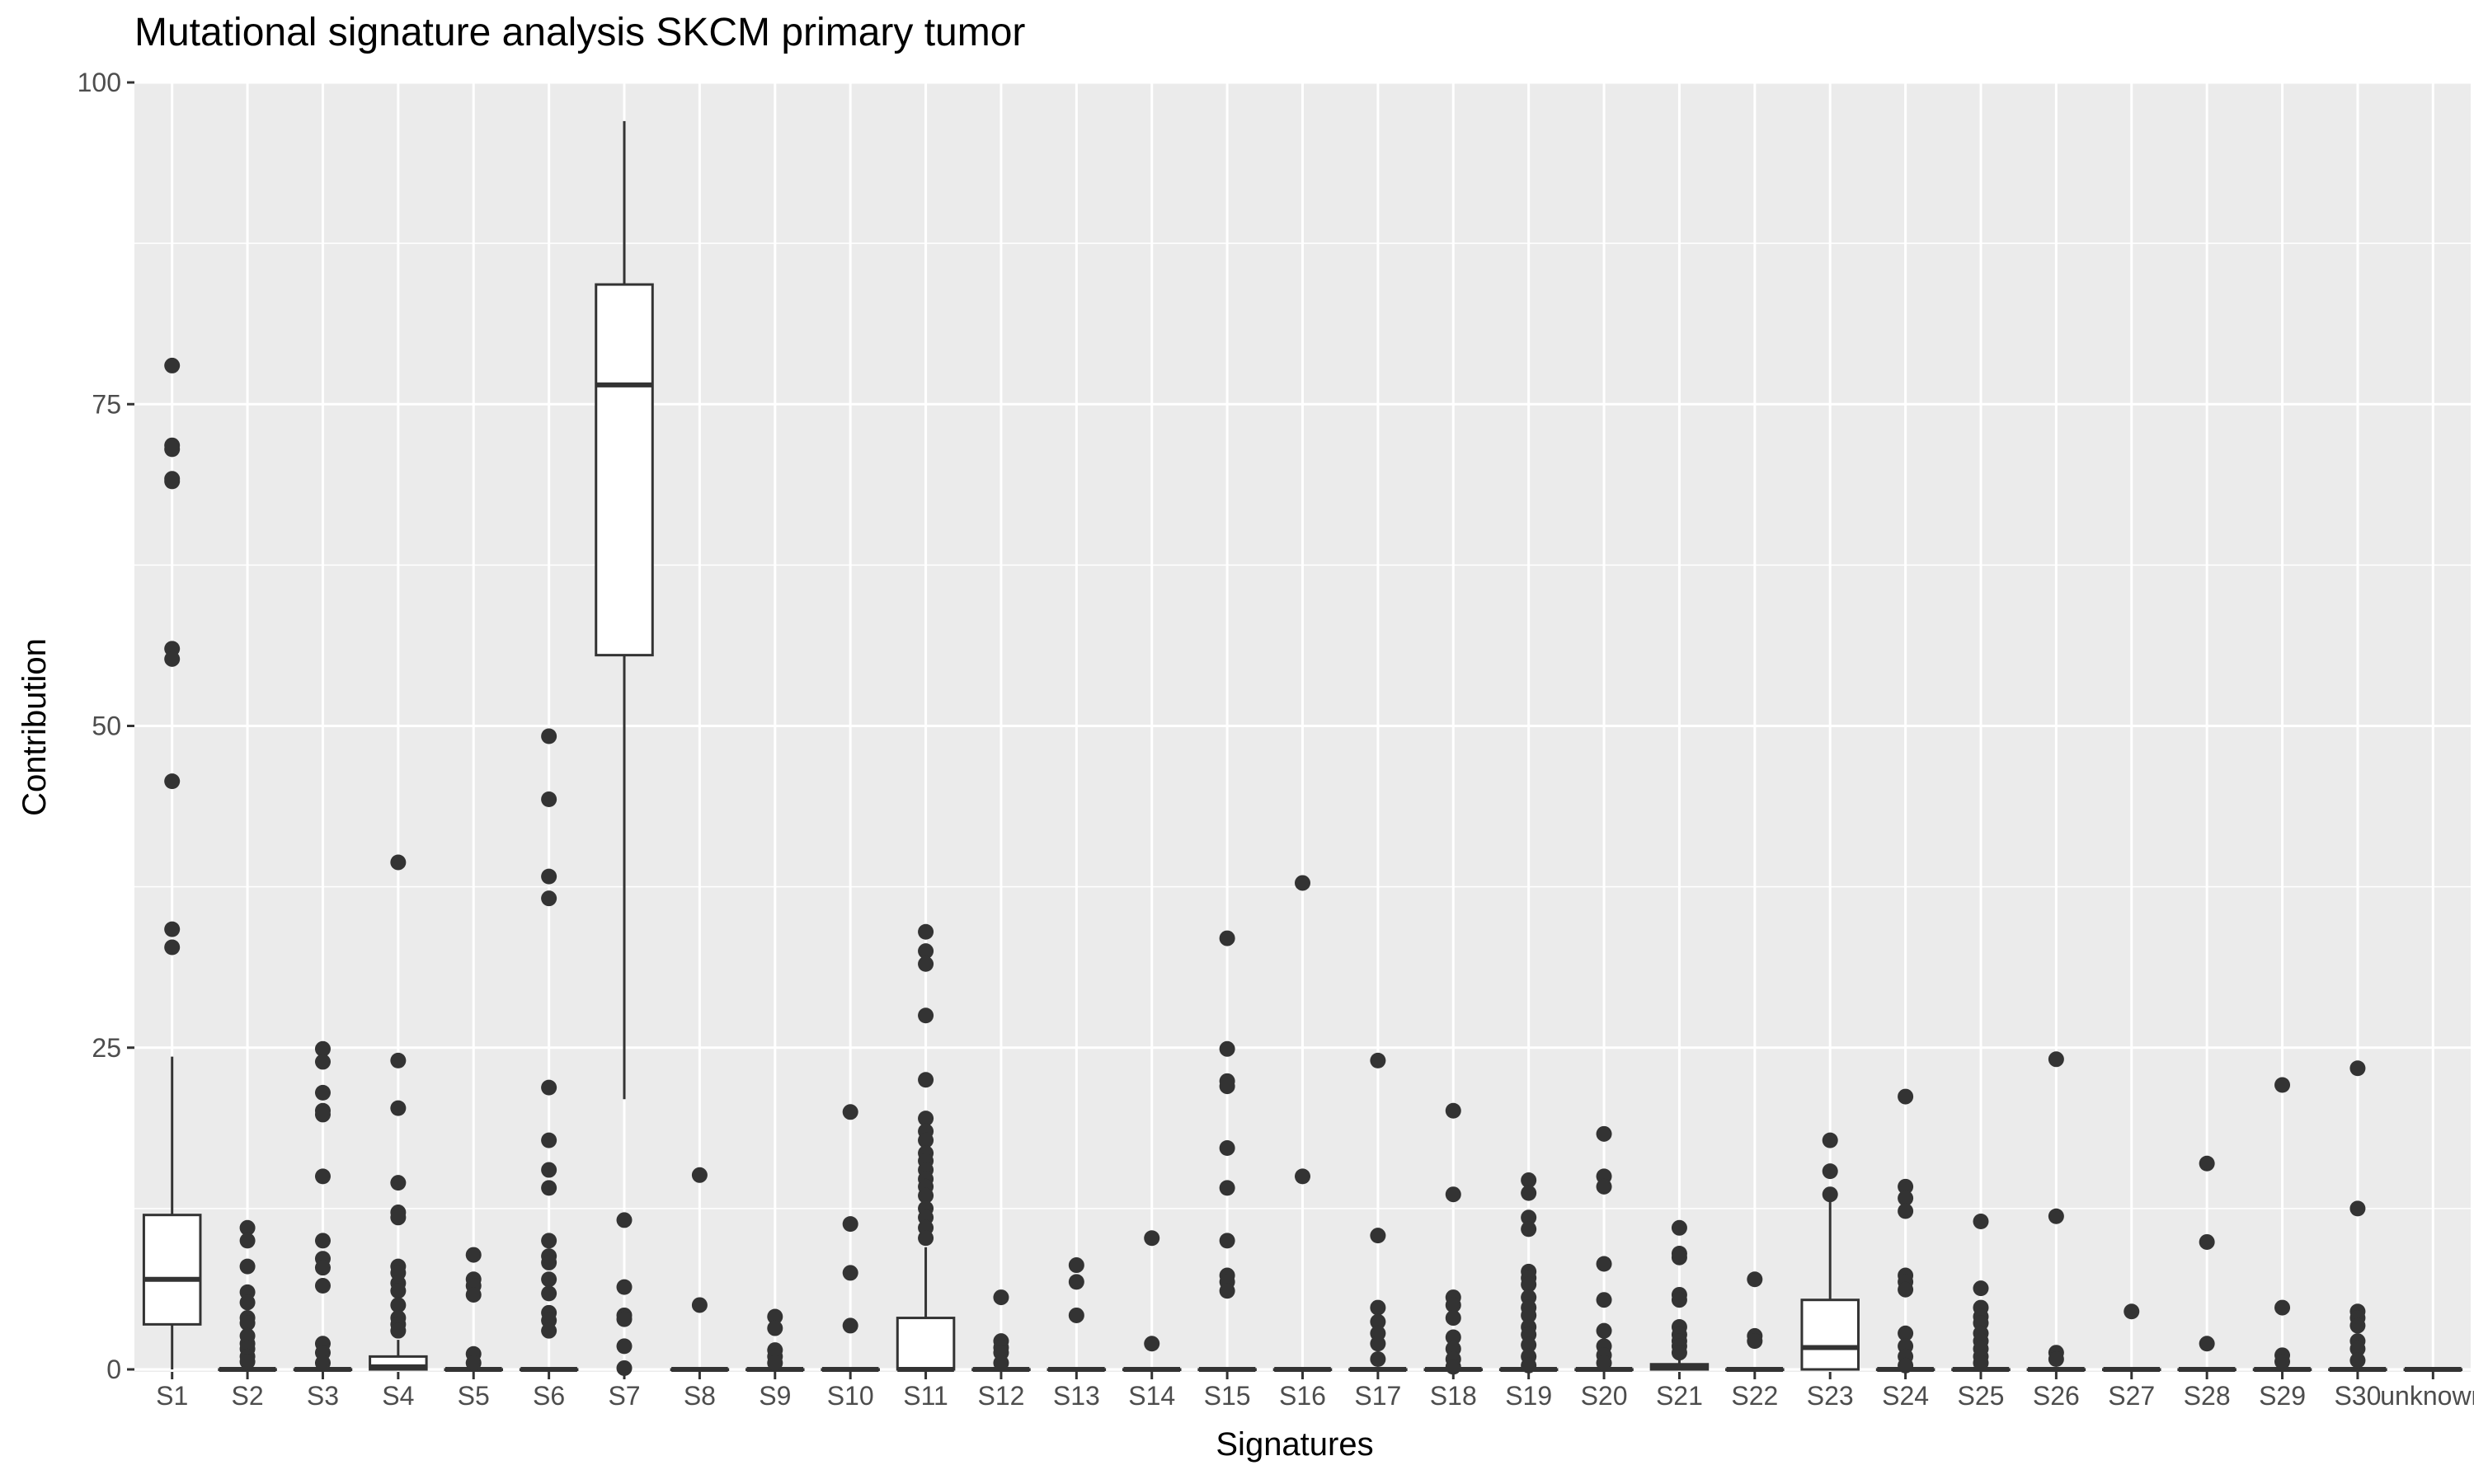 This screenshot has height=1484, width=2474. What do you see at coordinates (323, 1396) in the screenshot?
I see `x-tick-label-S3: S3` at bounding box center [323, 1396].